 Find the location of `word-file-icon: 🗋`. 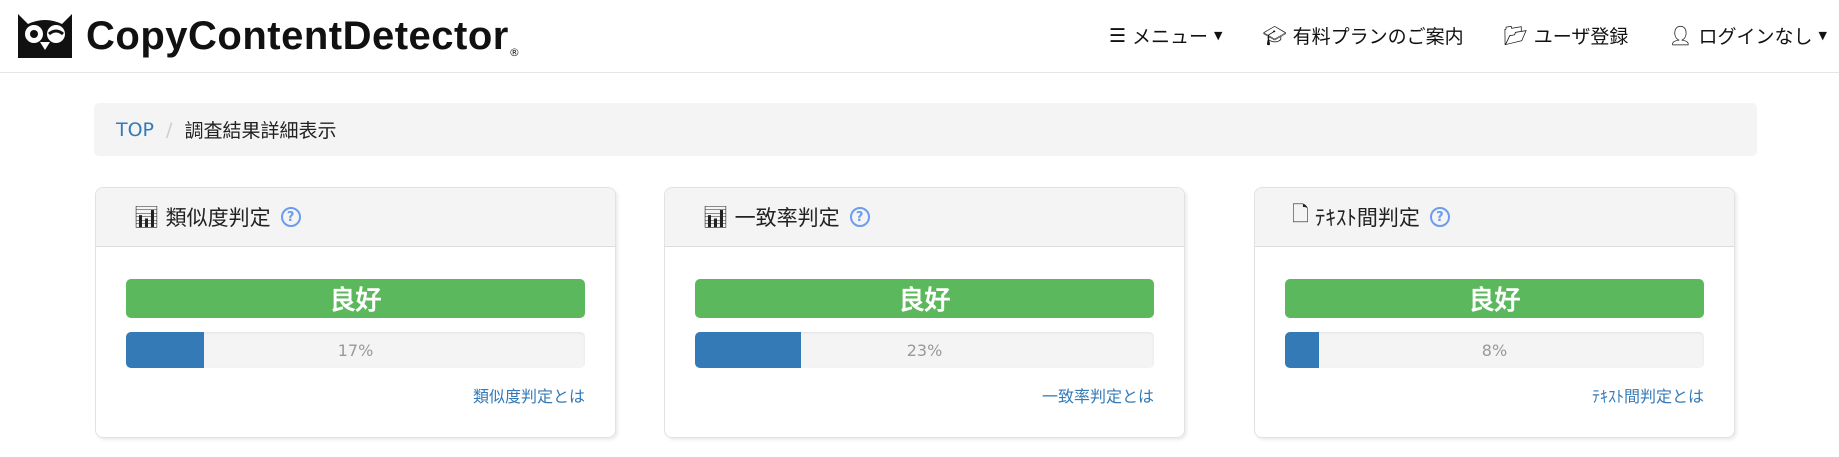

word-file-icon: 🗋 is located at coordinates (1300, 213).